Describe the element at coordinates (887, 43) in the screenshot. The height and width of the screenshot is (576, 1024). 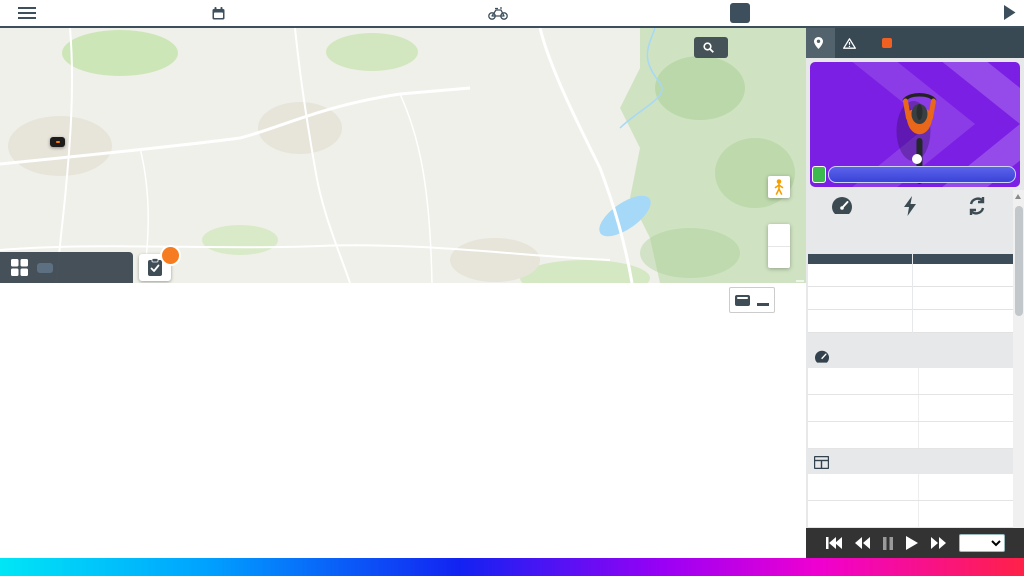
I see `stop-badge` at that location.